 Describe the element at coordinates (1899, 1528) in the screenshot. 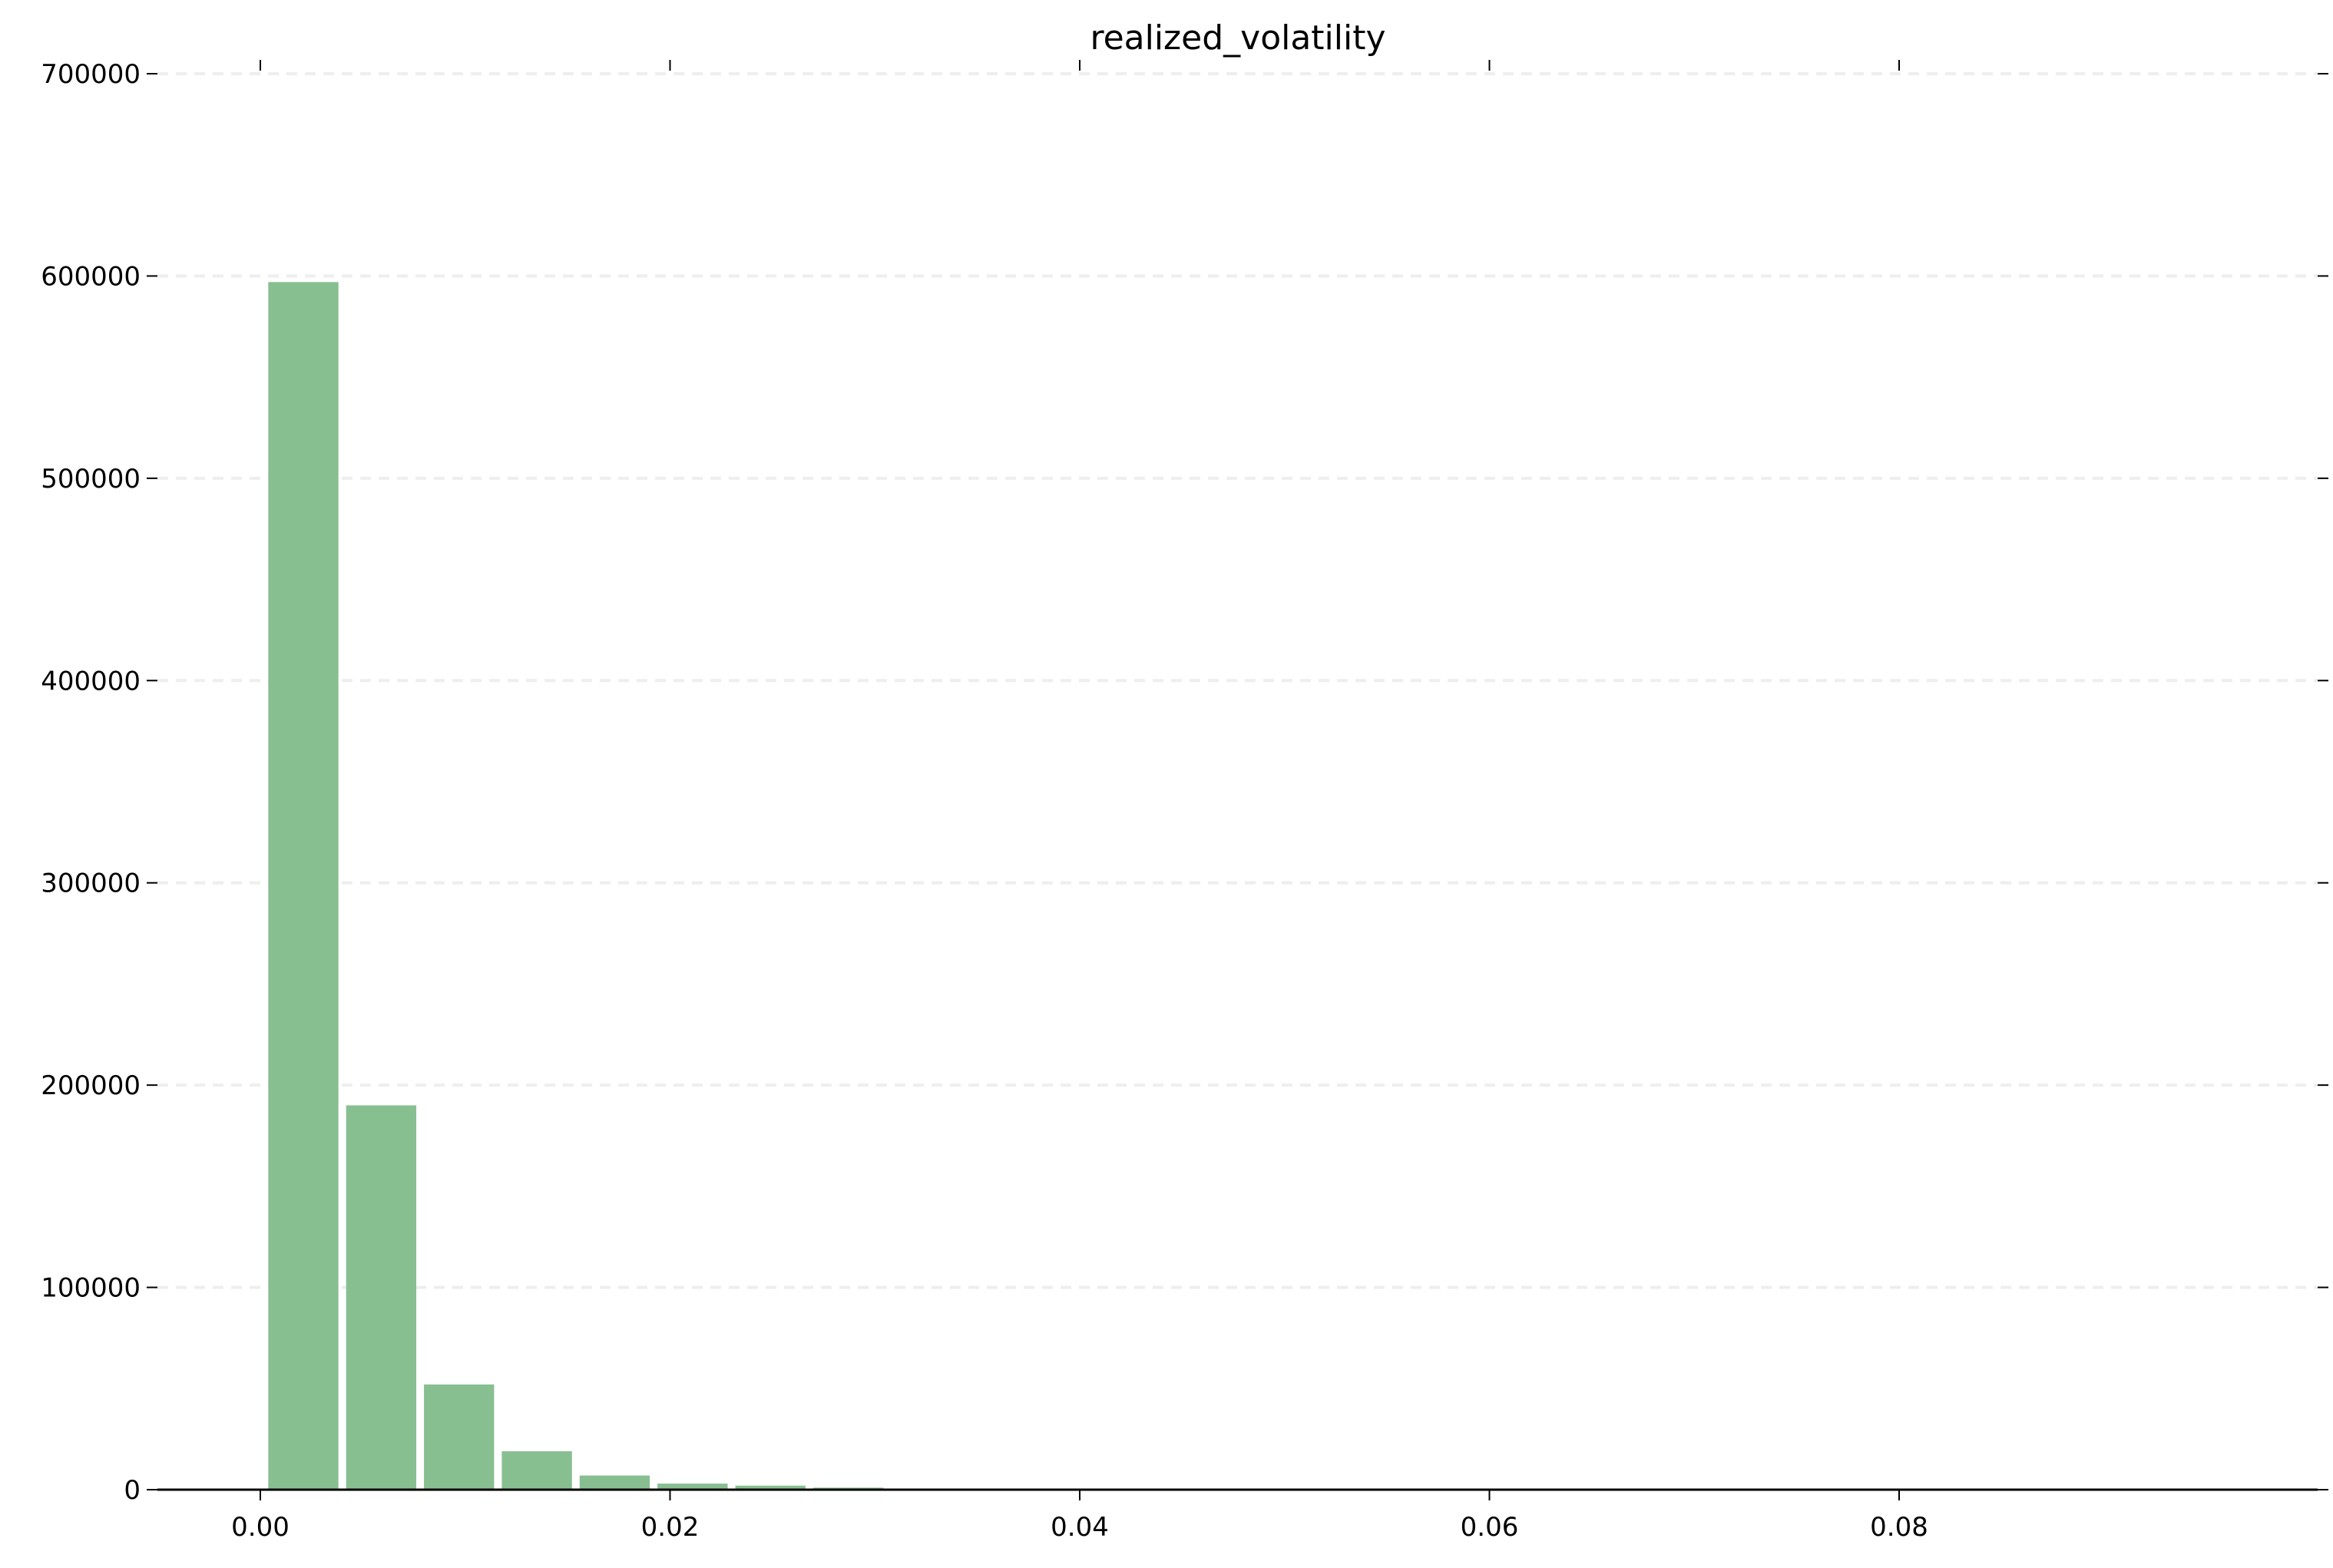

I see `x-tick-label: 0.08` at that location.